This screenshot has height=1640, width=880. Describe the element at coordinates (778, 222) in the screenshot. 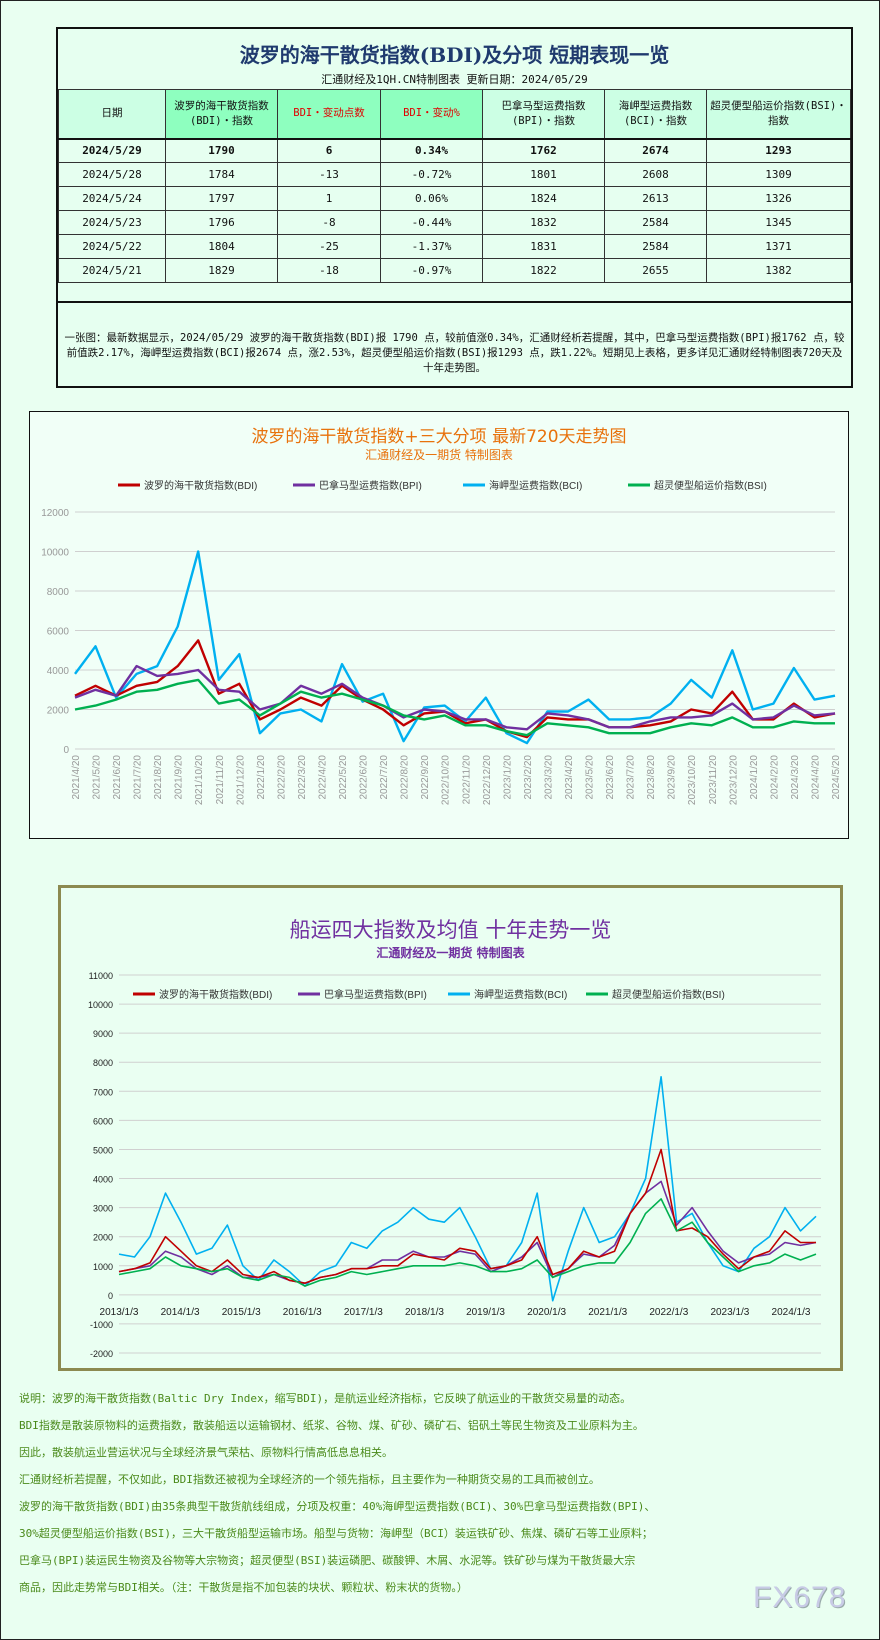

I see `table-cell: 1345` at that location.